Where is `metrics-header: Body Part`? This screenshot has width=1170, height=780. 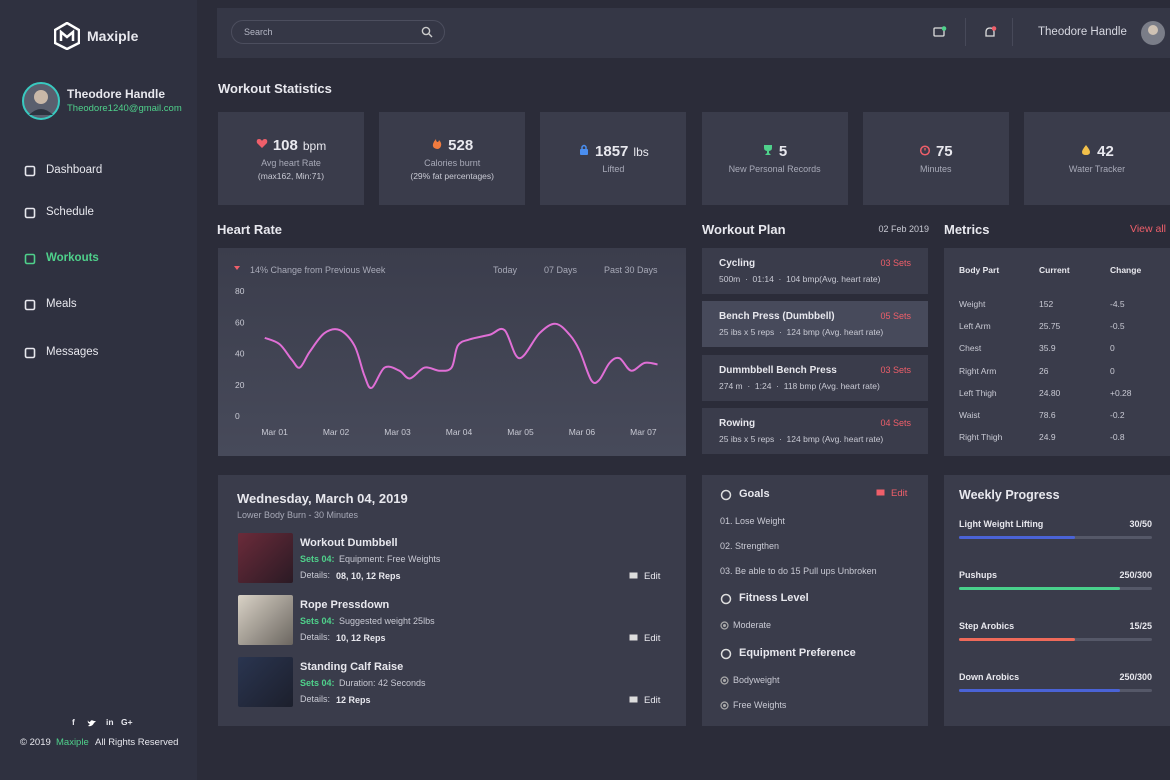
metrics-header: Body Part is located at coordinates (979, 270).